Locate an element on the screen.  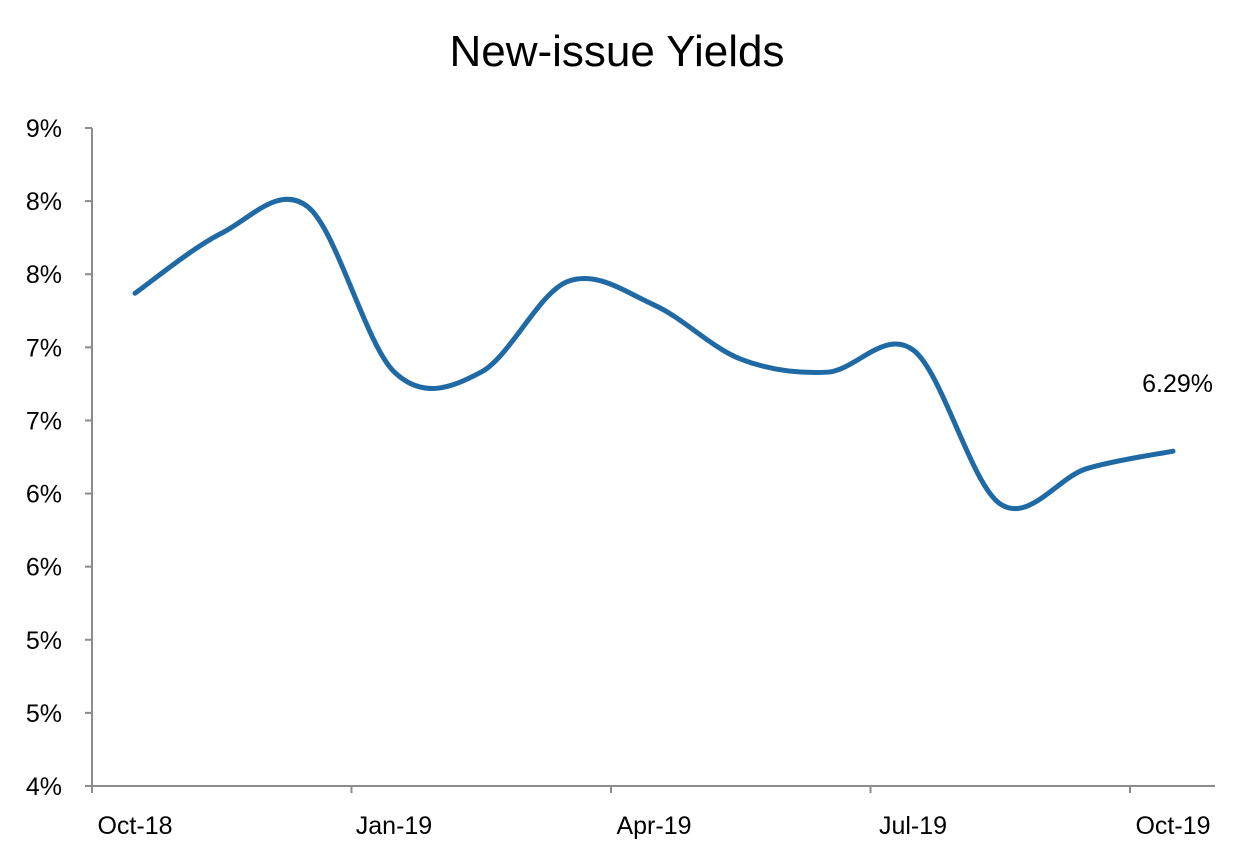
x-tick-label: Jan-19 is located at coordinates (394, 826).